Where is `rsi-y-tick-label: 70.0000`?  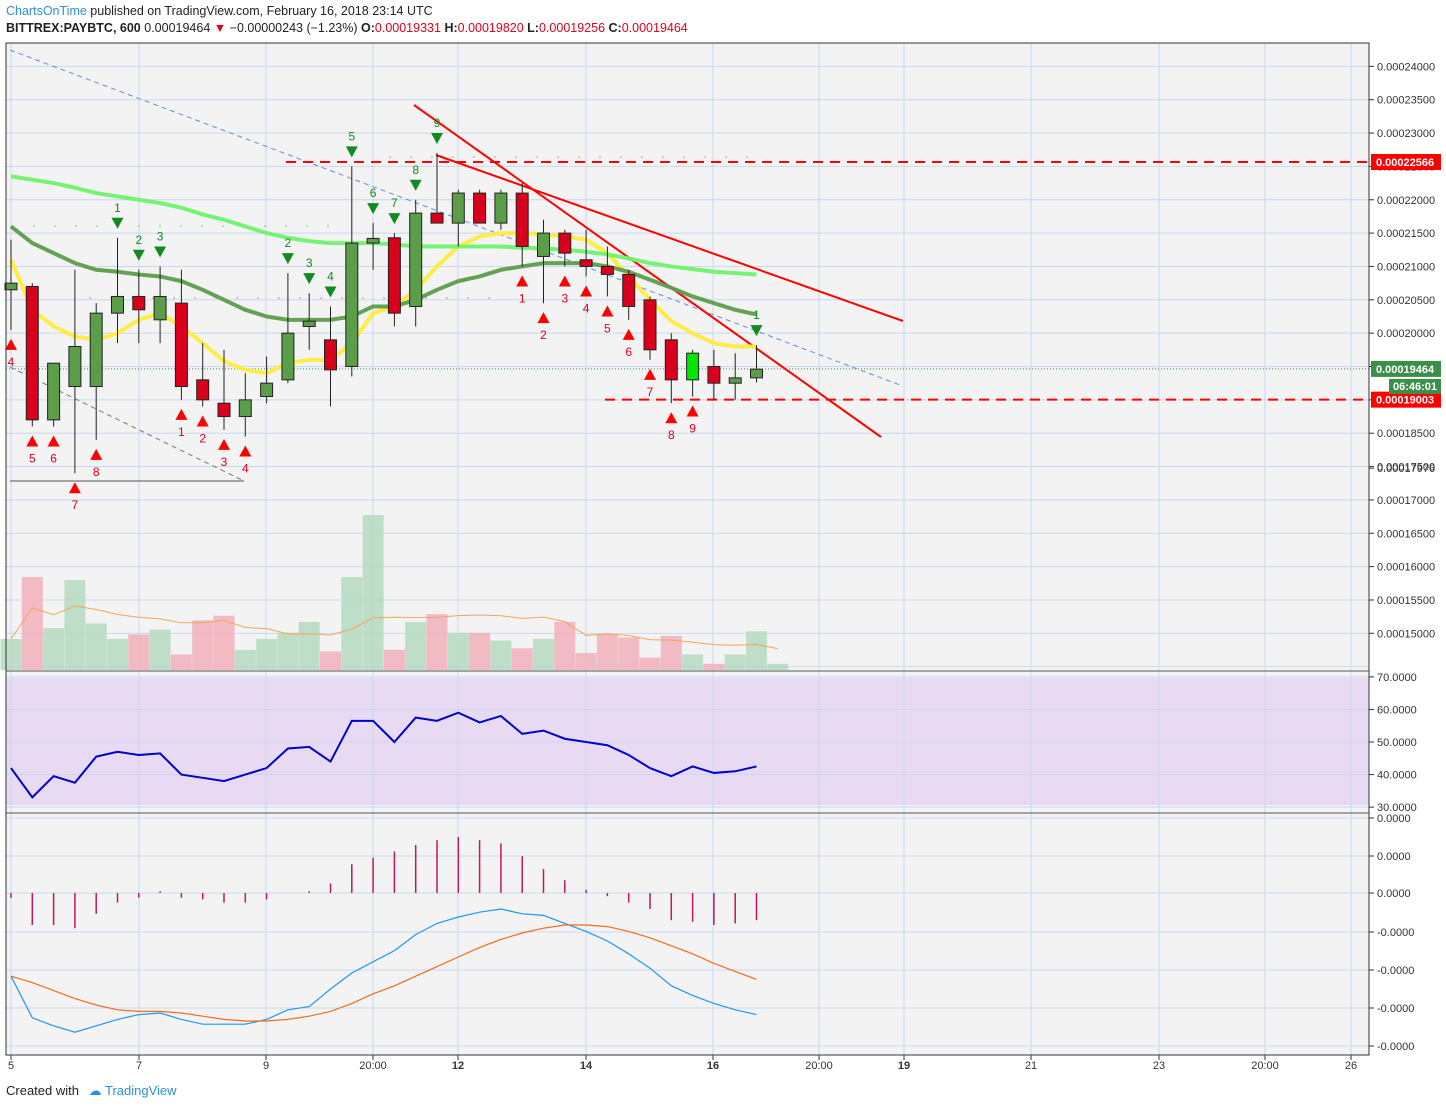 rsi-y-tick-label: 70.0000 is located at coordinates (1397, 678).